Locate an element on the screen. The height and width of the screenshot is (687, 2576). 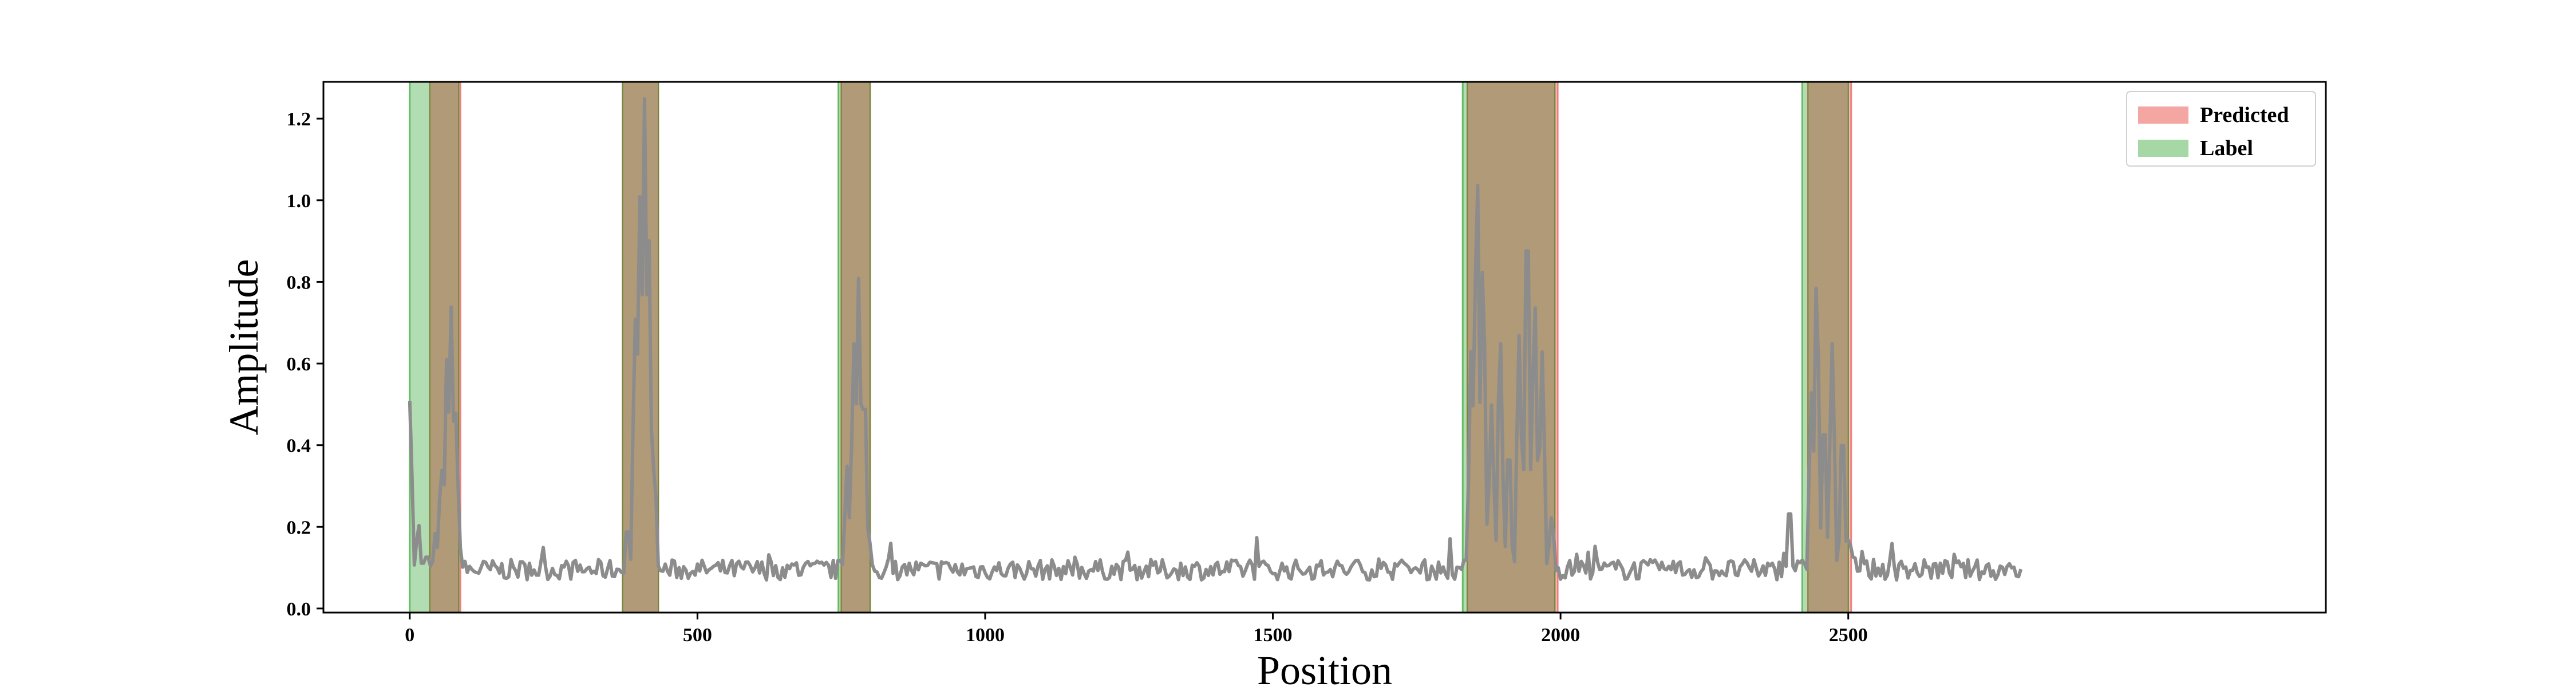
x-tick-label: 1000 is located at coordinates (985, 636).